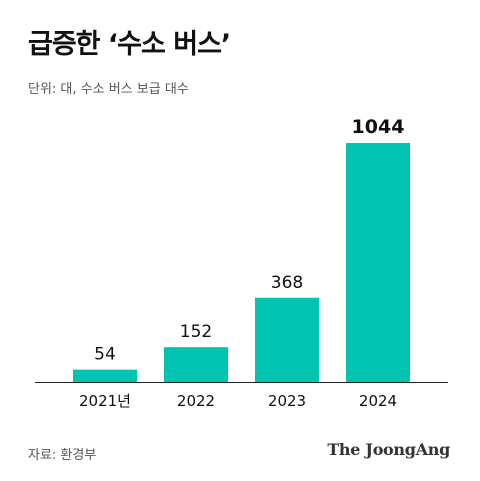  I want to click on value-label-1: 152, so click(196, 332).